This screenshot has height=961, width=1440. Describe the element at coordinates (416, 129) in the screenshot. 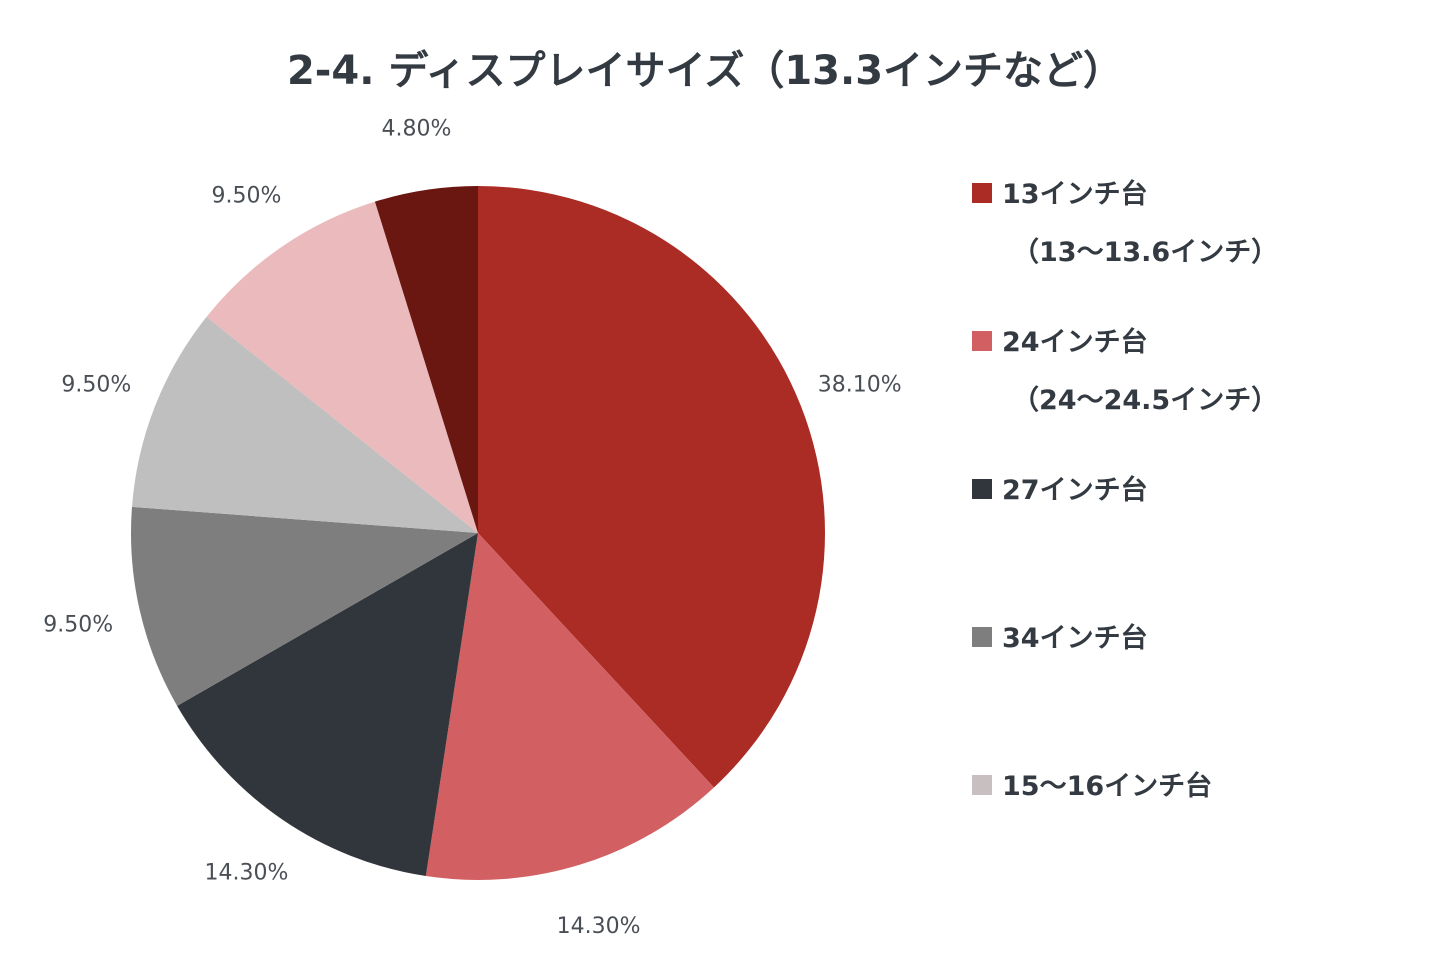

I see `data-label-slice-7: 4.80%` at that location.